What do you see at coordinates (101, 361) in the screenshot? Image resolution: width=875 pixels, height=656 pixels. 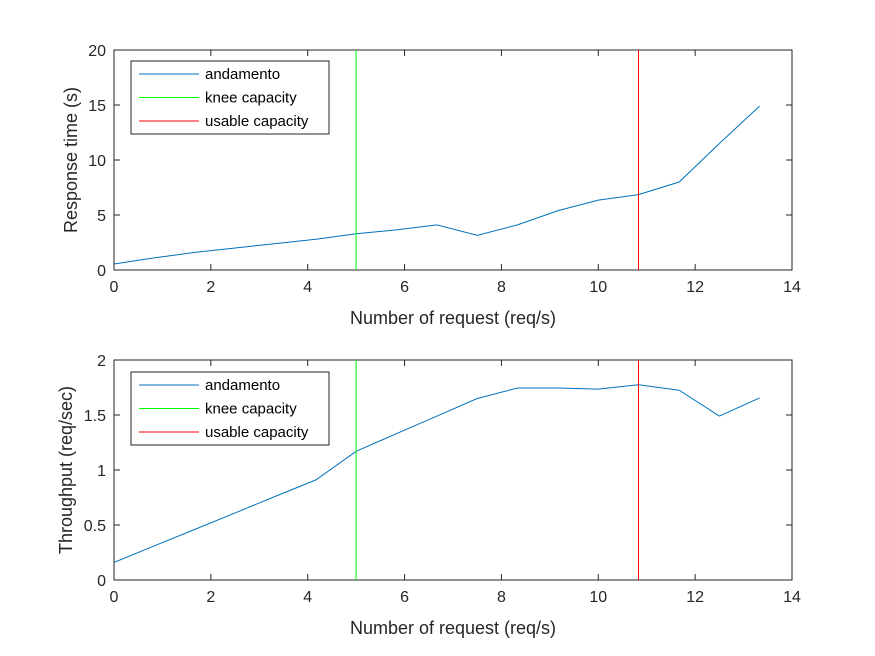 I see `y-tick-label: 2` at bounding box center [101, 361].